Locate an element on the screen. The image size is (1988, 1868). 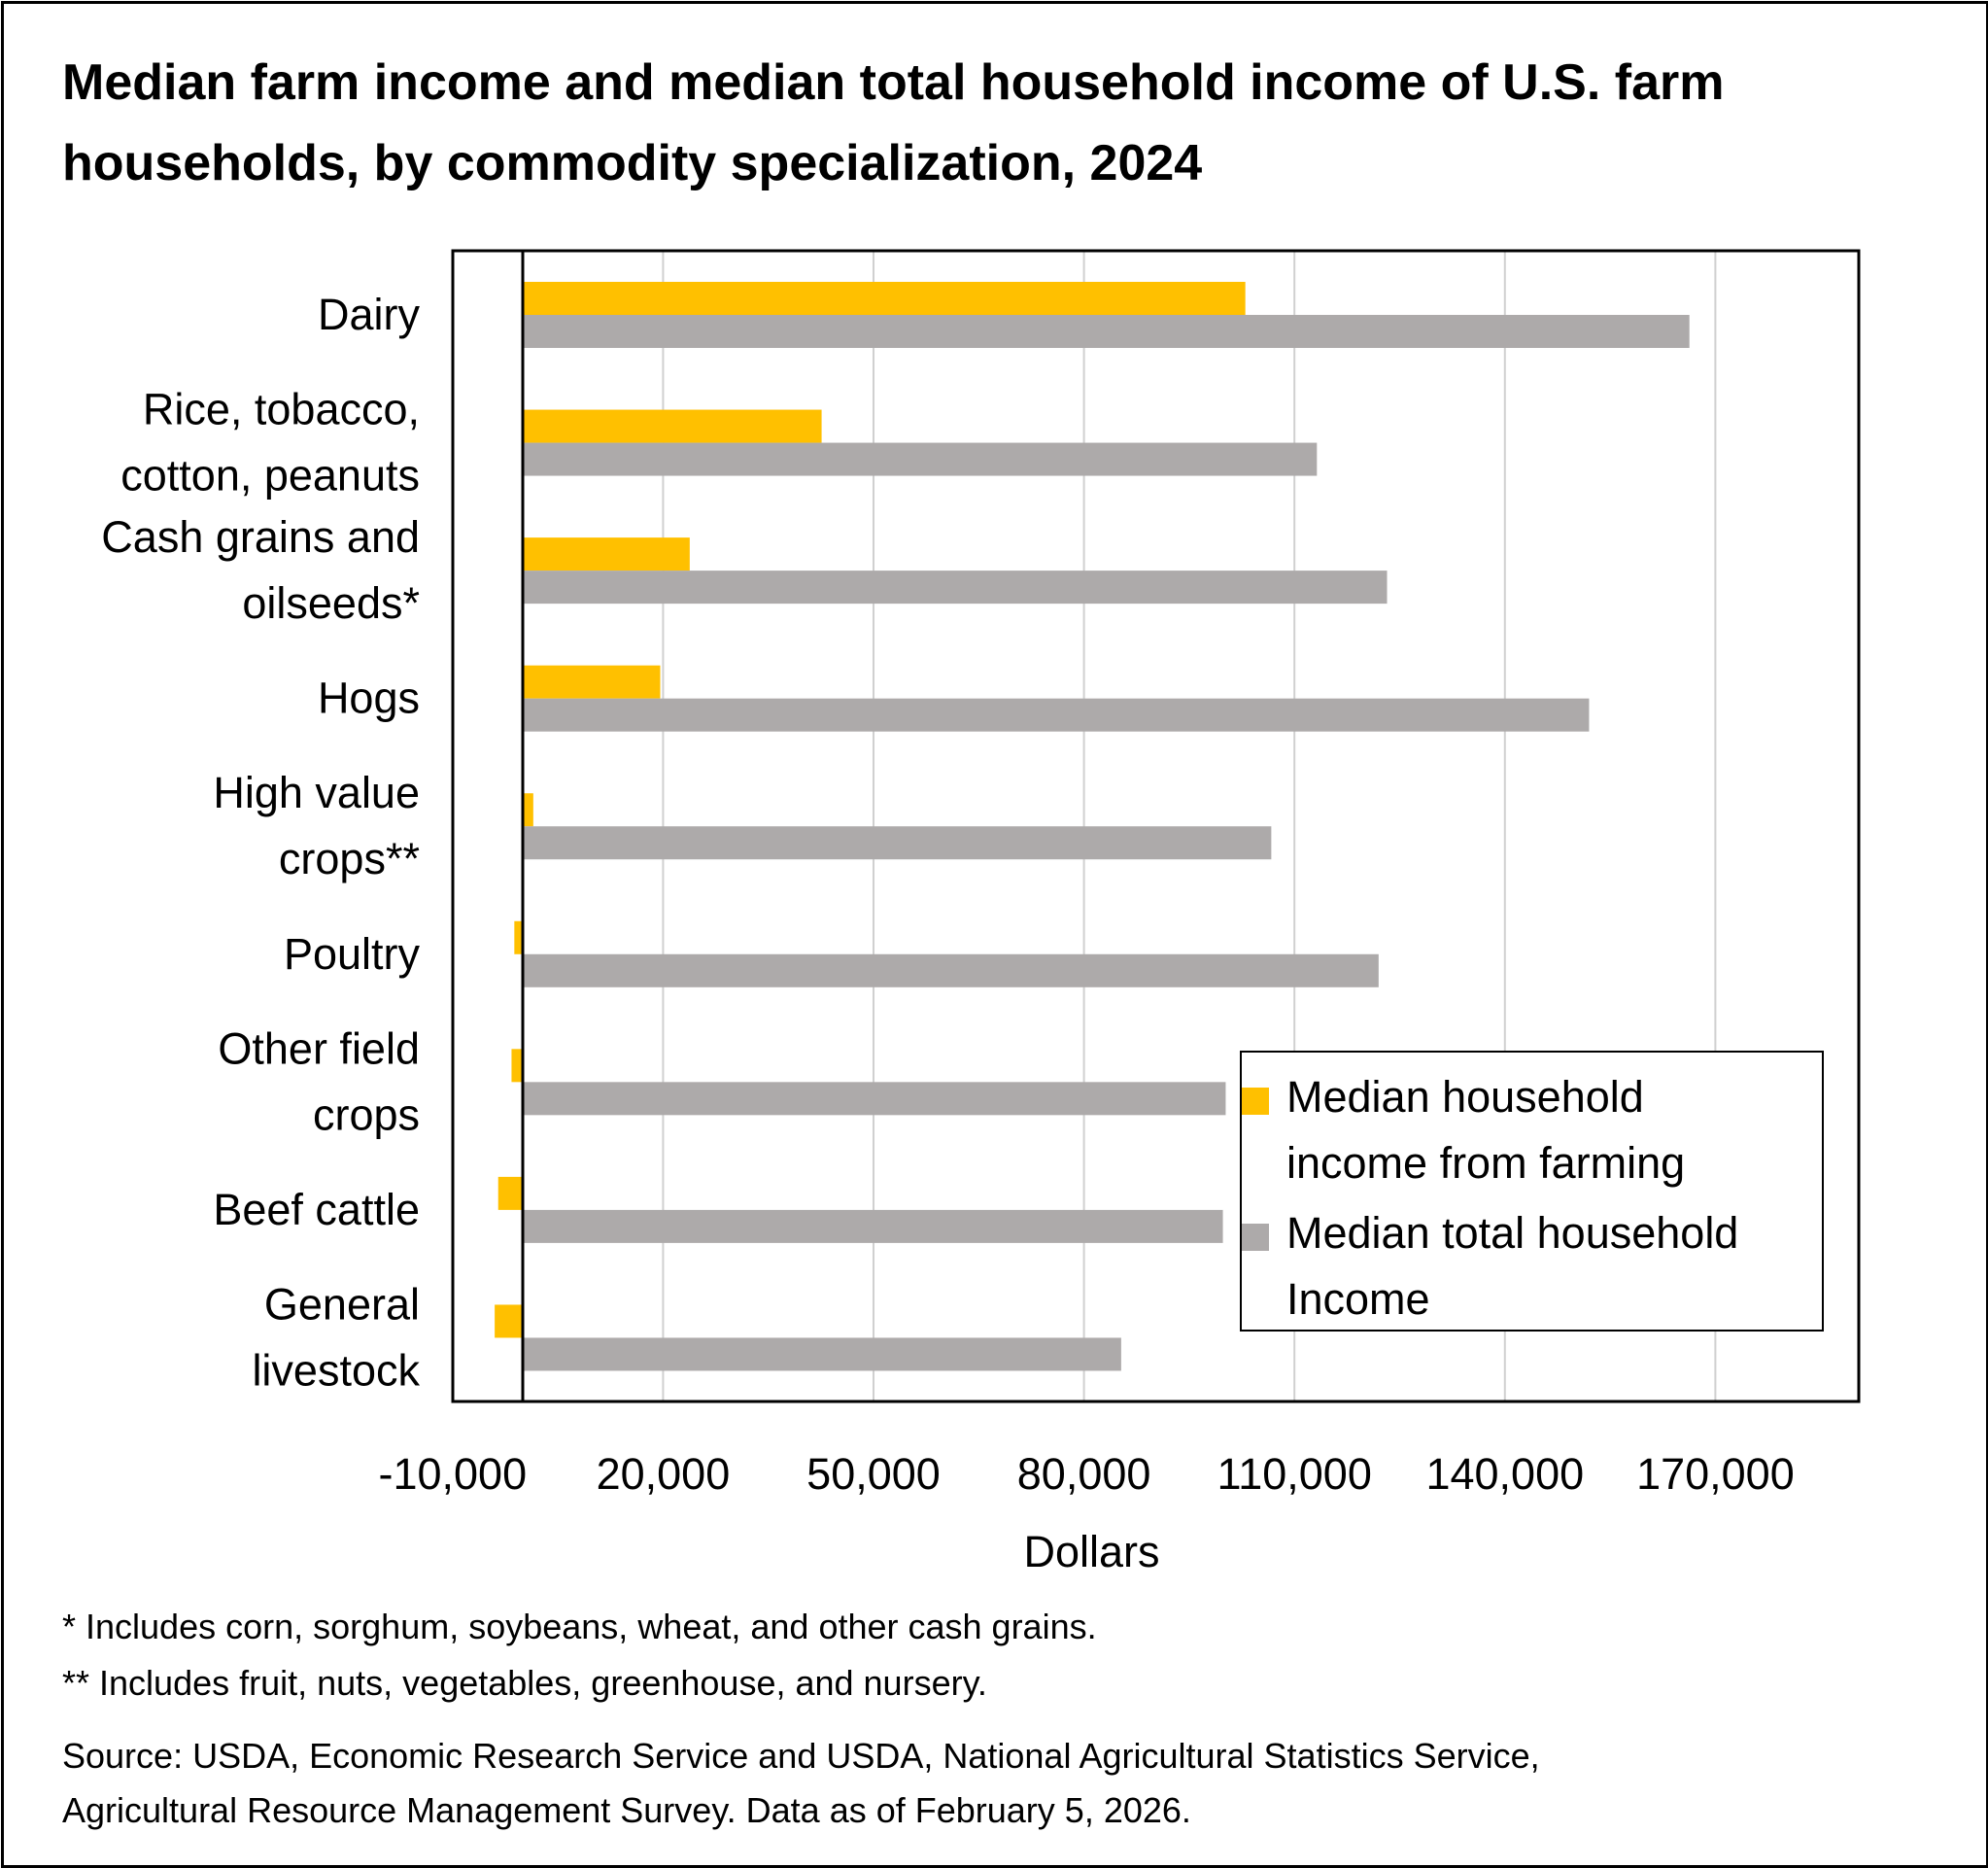
category-label: Poultry is located at coordinates (352, 954).